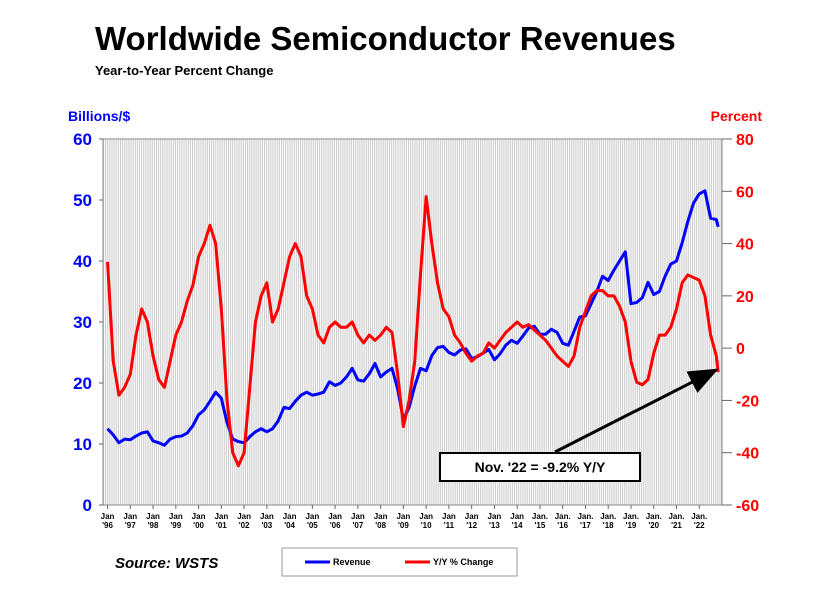  Describe the element at coordinates (540, 521) in the screenshot. I see `x-tick-label: Jan. '15` at that location.